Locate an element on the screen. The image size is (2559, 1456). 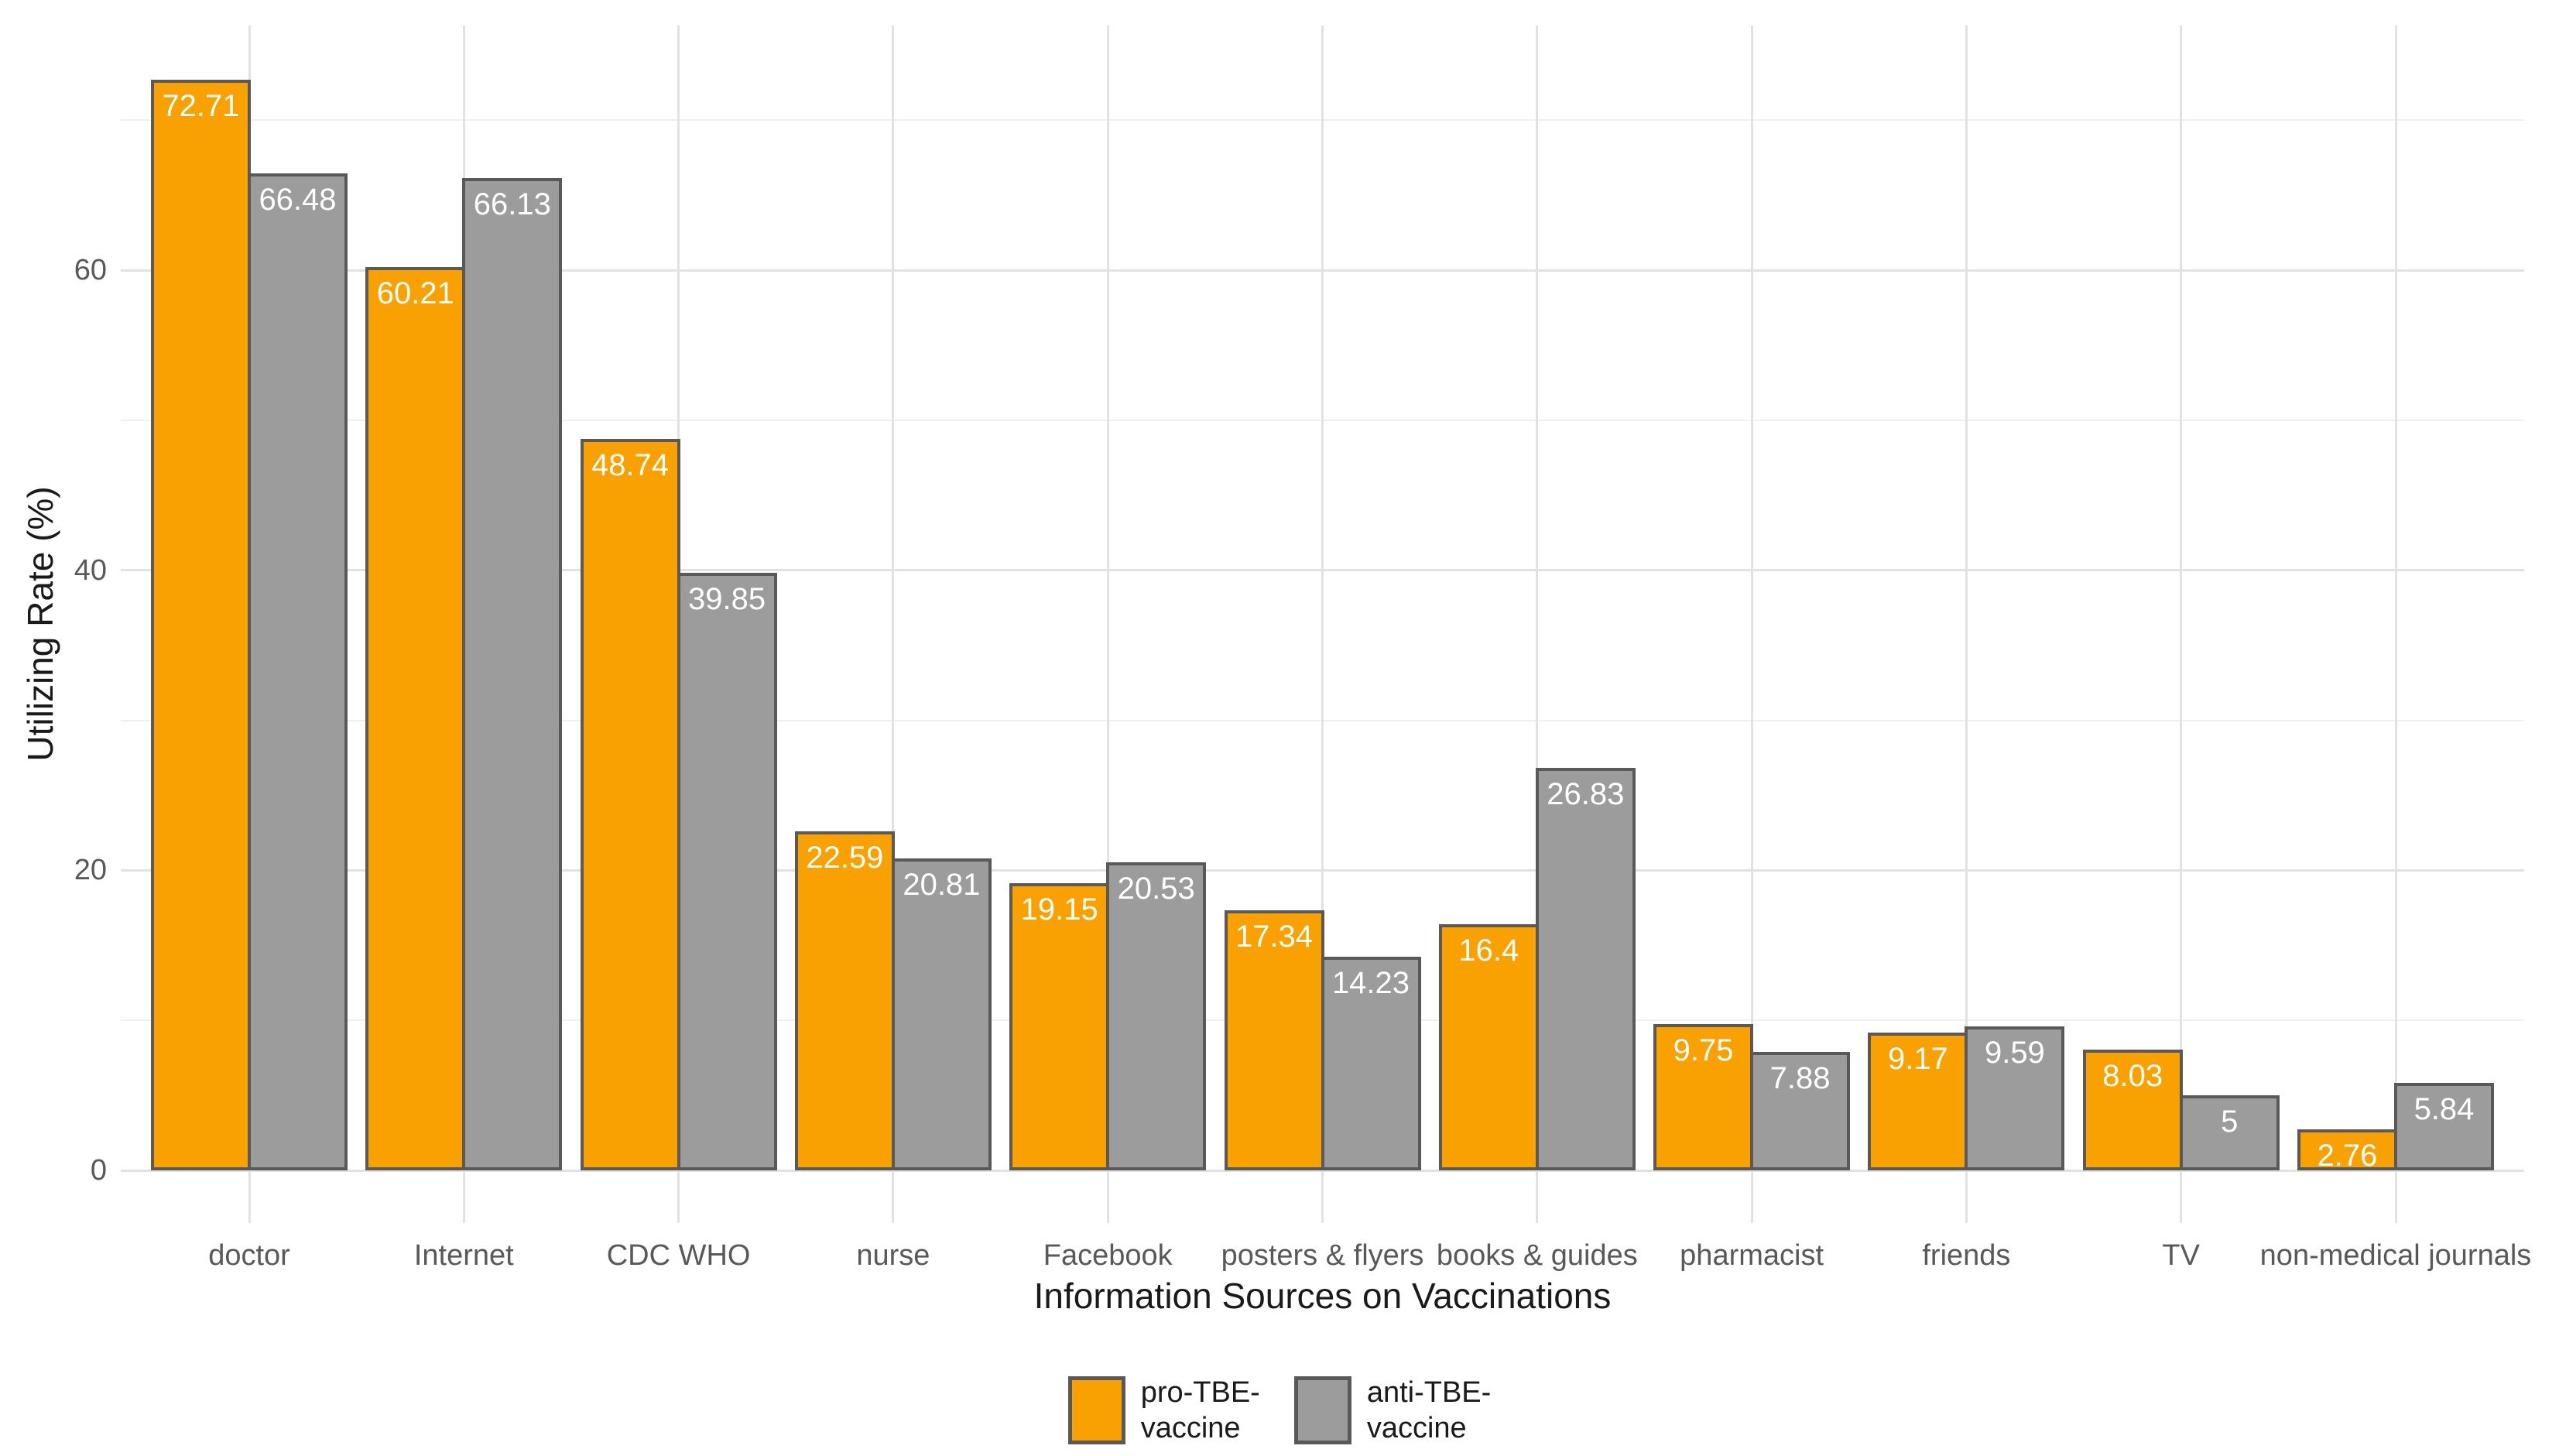
bar-posters-flyers-pro-tbe-vaccine: 17.34 is located at coordinates (1274, 1040).